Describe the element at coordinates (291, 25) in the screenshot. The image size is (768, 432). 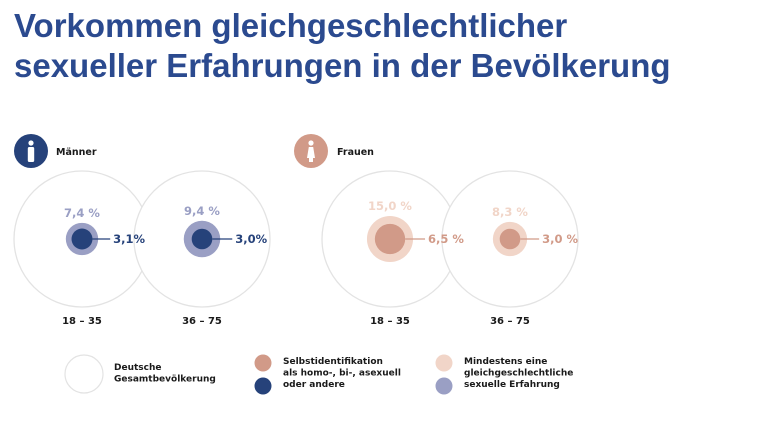
I see `title-line-1: Vorkommen gleichgeschlechtlicher` at that location.